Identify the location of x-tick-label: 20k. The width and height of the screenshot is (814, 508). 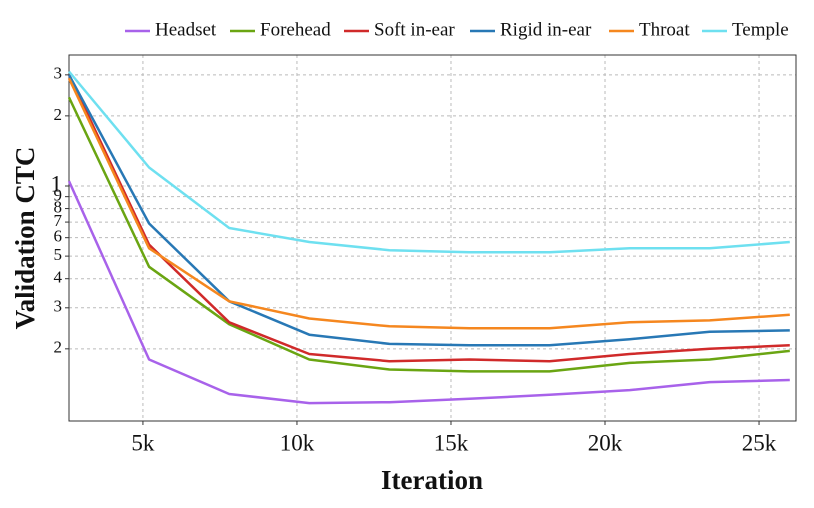
(605, 442).